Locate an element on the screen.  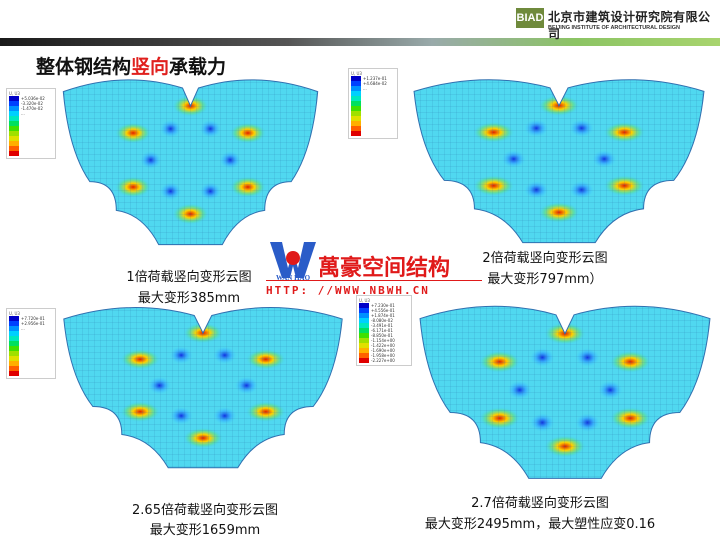
title-highlight: 竖向 is located at coordinates (150, 67).